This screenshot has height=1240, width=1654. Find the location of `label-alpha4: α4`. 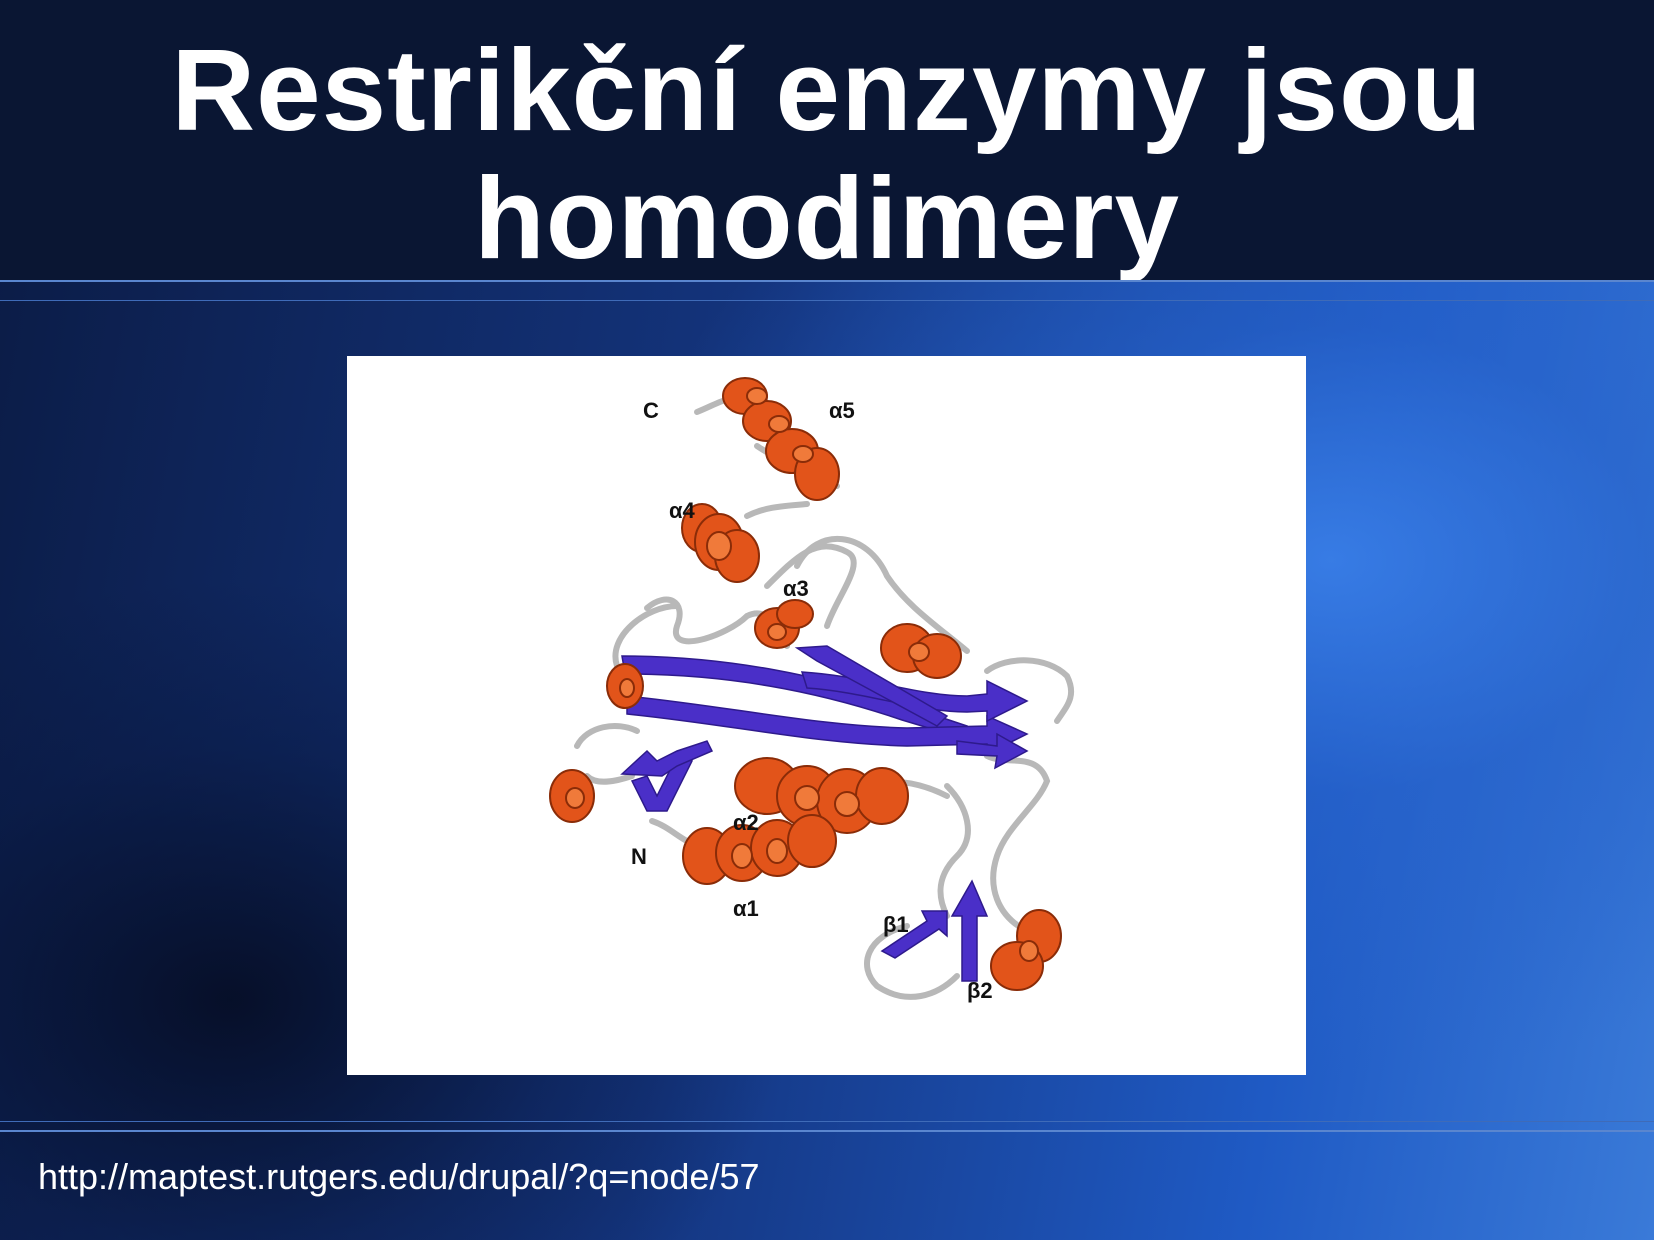

label-alpha4: α4 is located at coordinates (682, 510).